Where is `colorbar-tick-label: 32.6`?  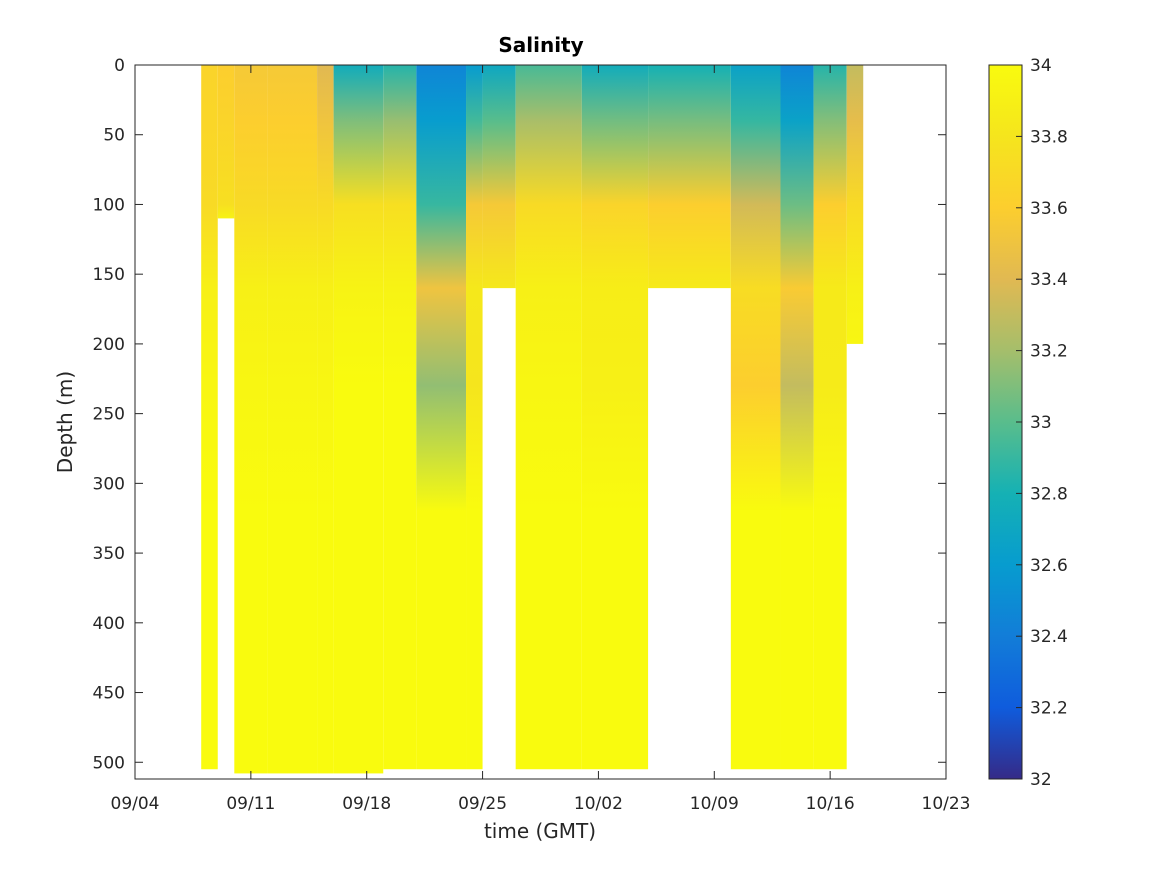 colorbar-tick-label: 32.6 is located at coordinates (1049, 566).